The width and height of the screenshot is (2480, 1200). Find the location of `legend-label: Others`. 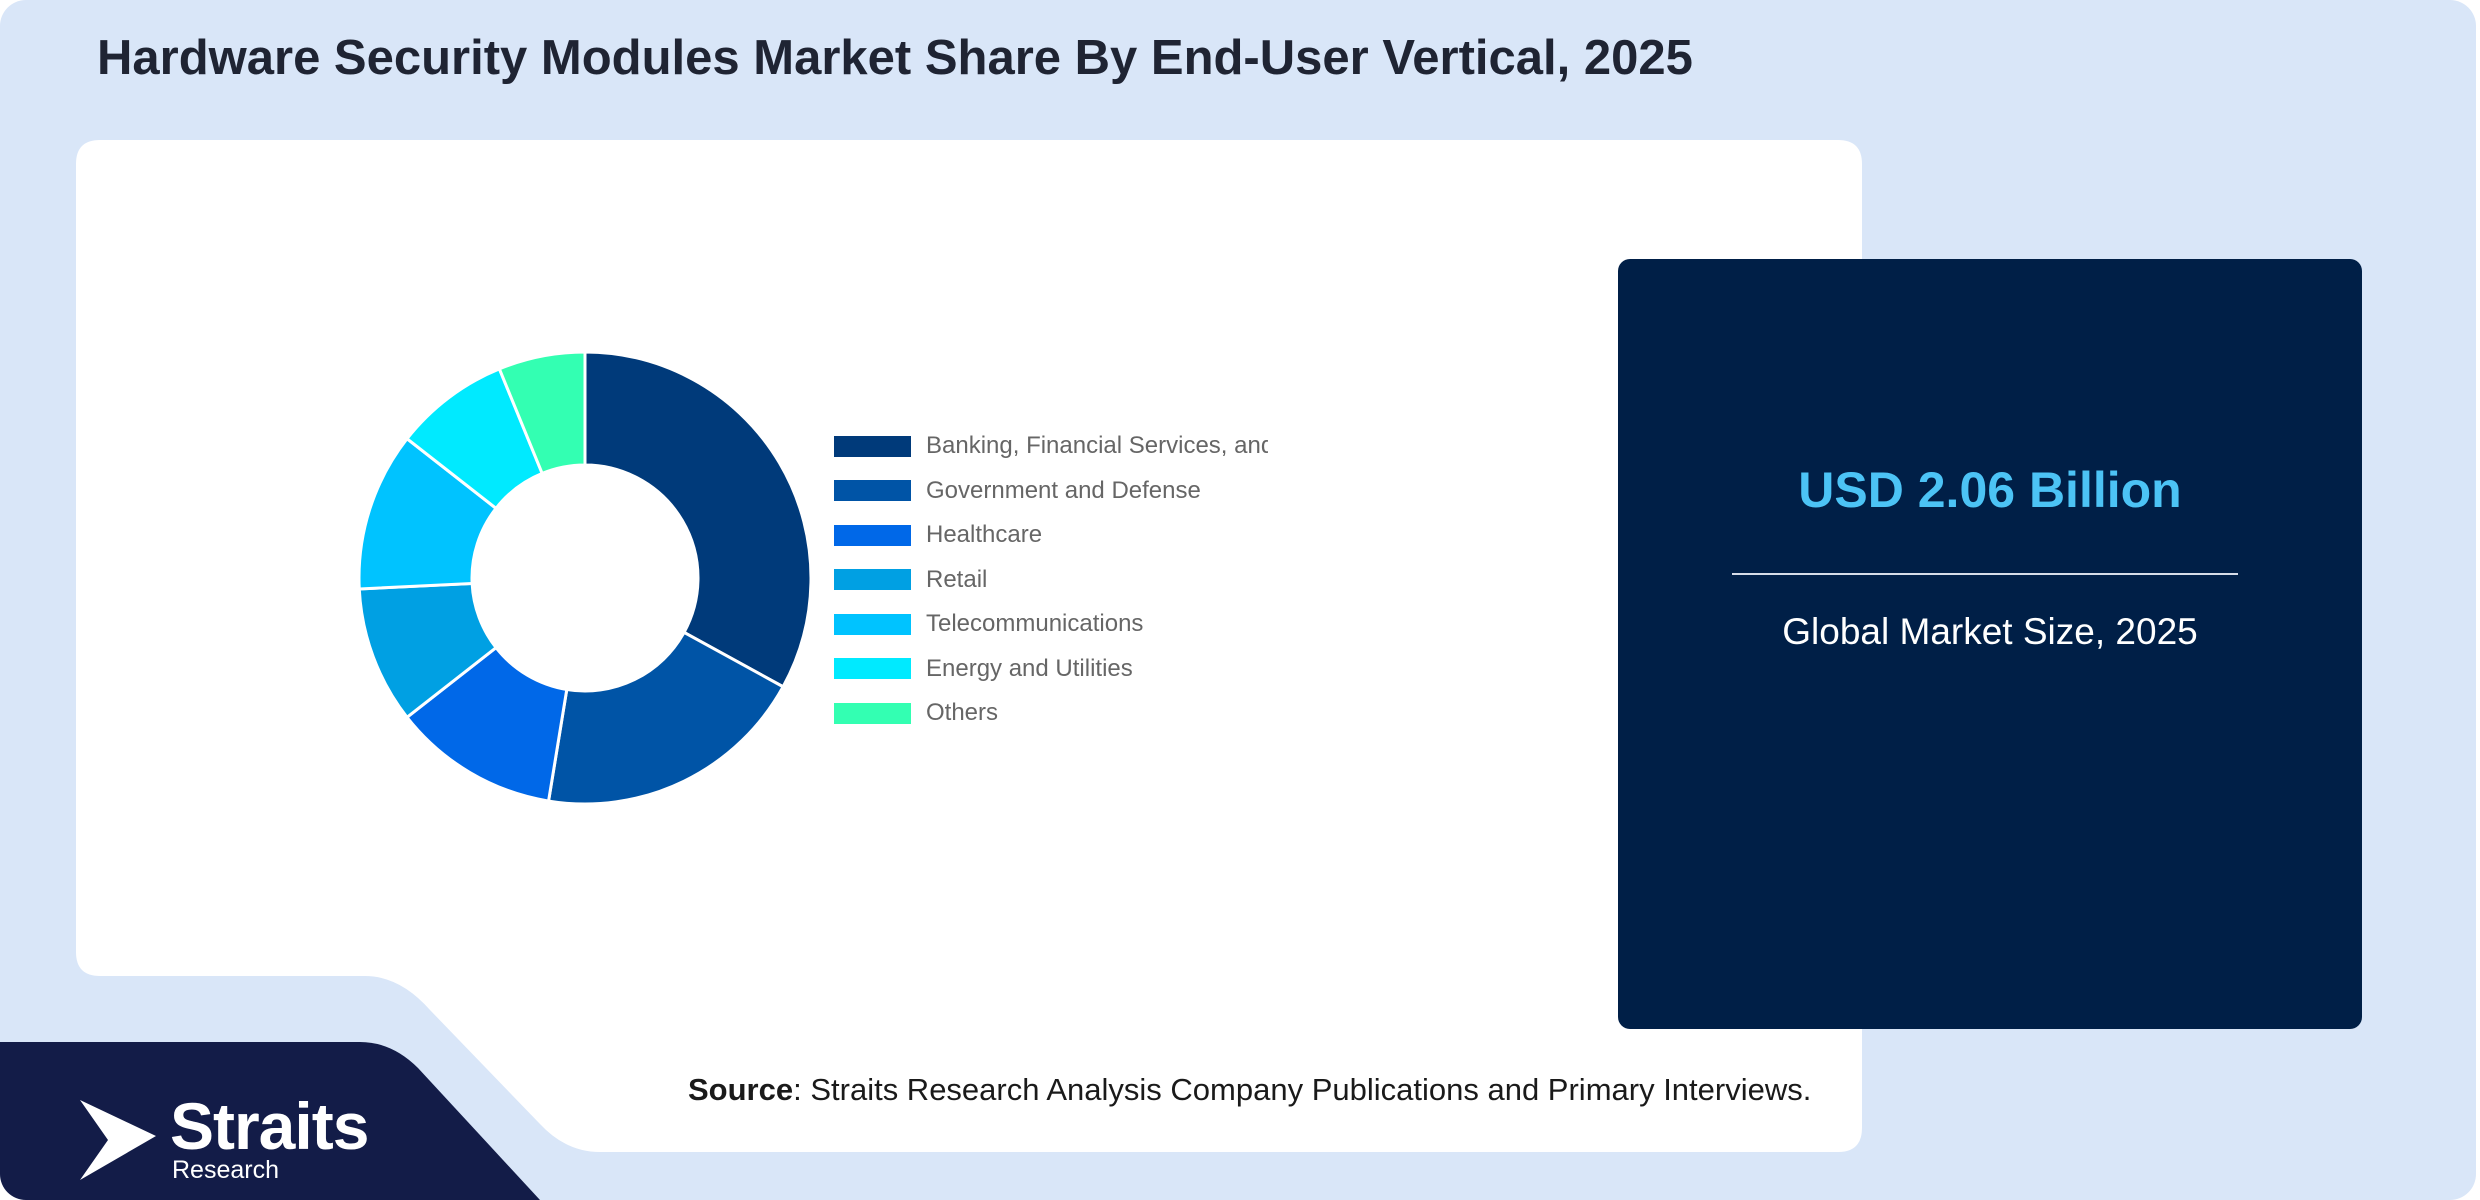

legend-label: Others is located at coordinates (962, 713).